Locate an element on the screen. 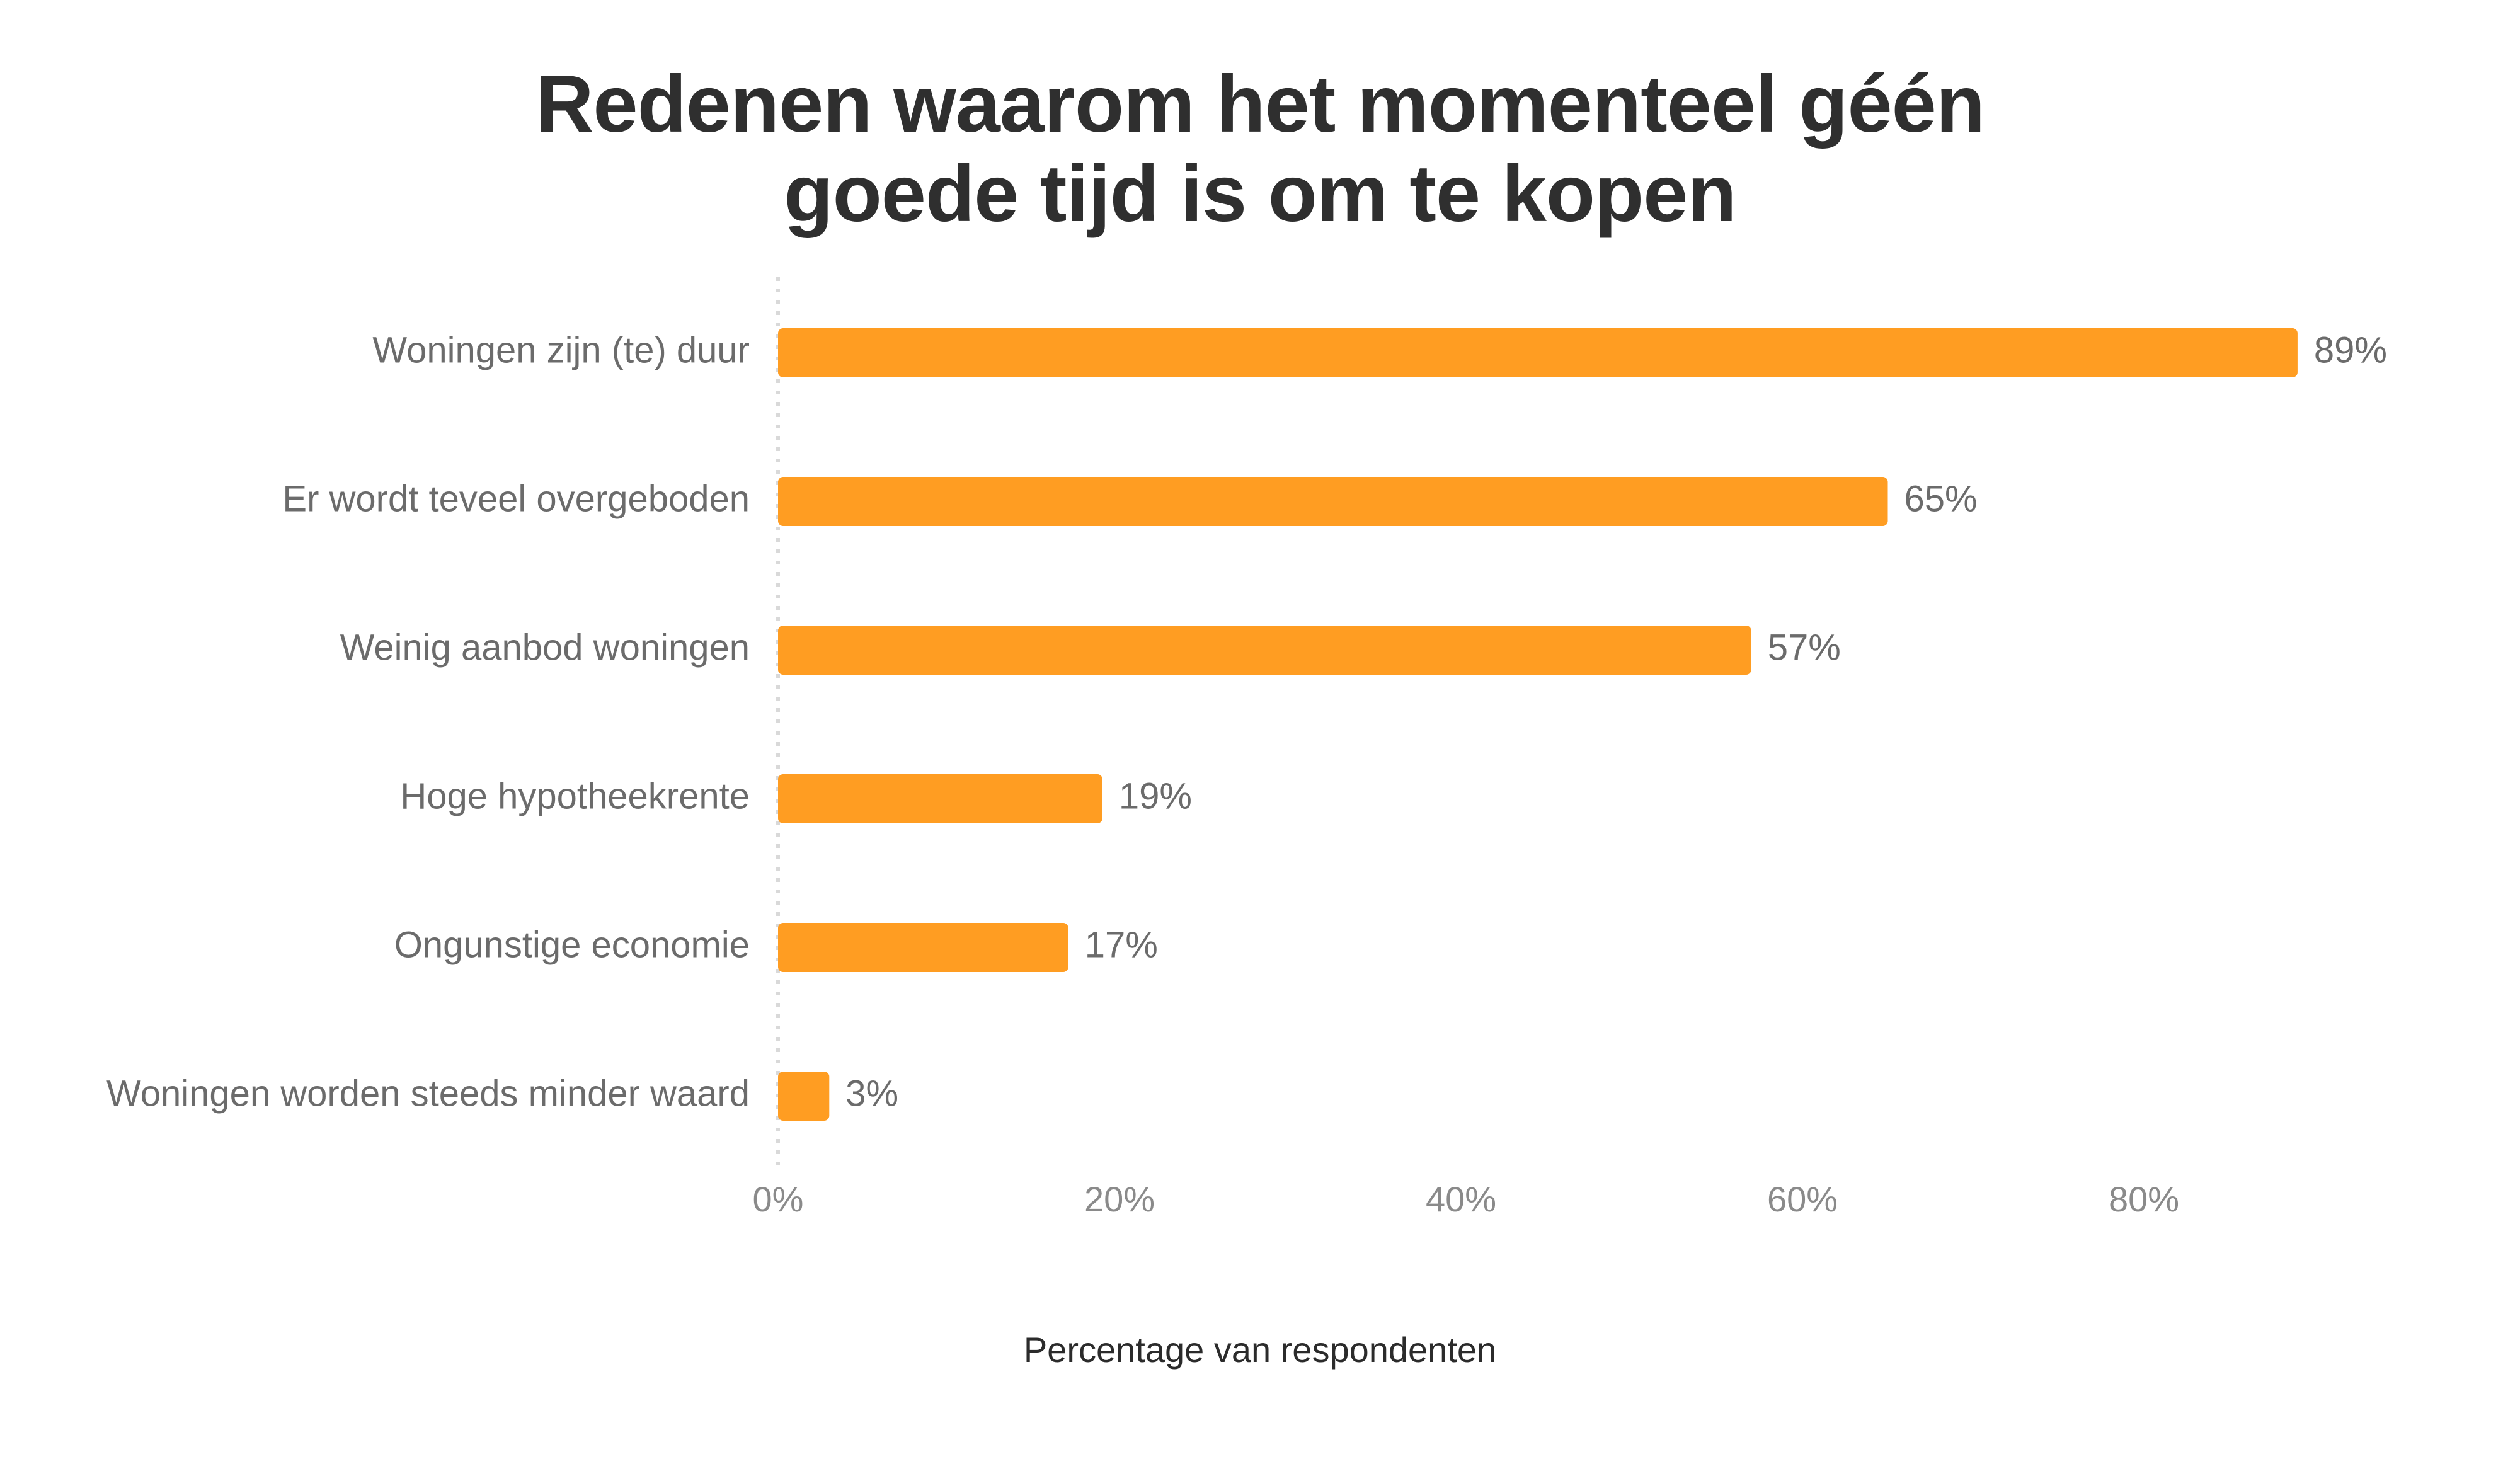 The image size is (2520, 1476). category-label-4: Ongunstige economie is located at coordinates (572, 944).